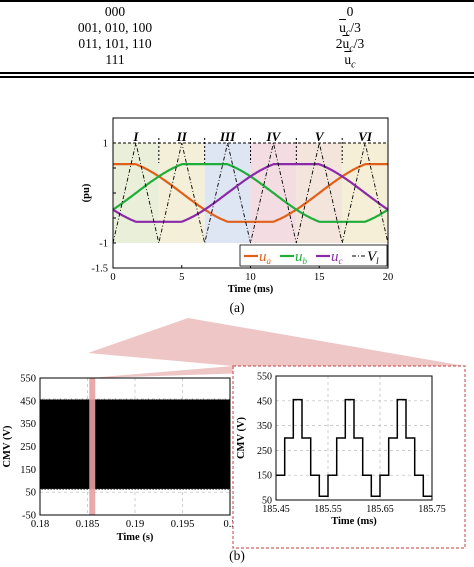 This screenshot has width=474, height=567. What do you see at coordinates (319, 277) in the screenshot?
I see `x-tick-label: 15` at bounding box center [319, 277].